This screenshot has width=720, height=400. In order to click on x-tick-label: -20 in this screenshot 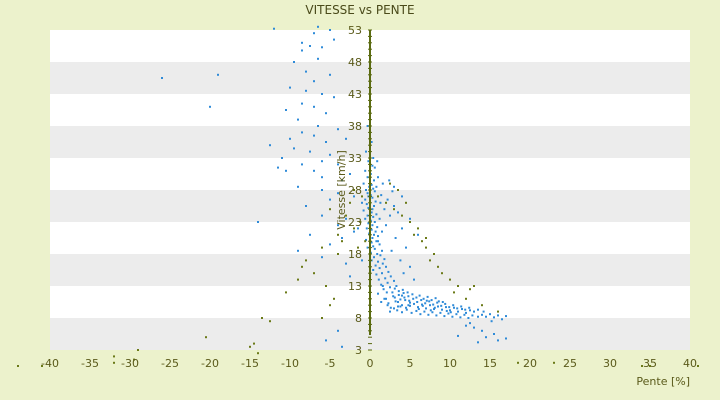, I will do `click(210, 363)`.